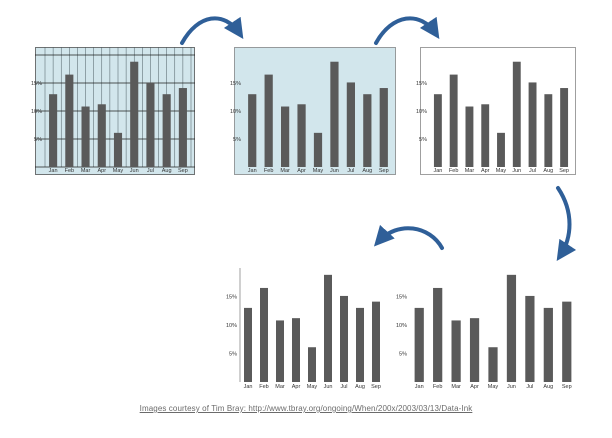 Image resolution: width=612 pixels, height=438 pixels. Describe the element at coordinates (318, 171) in the screenshot. I see `chart-2-x-tick-label: May` at that location.